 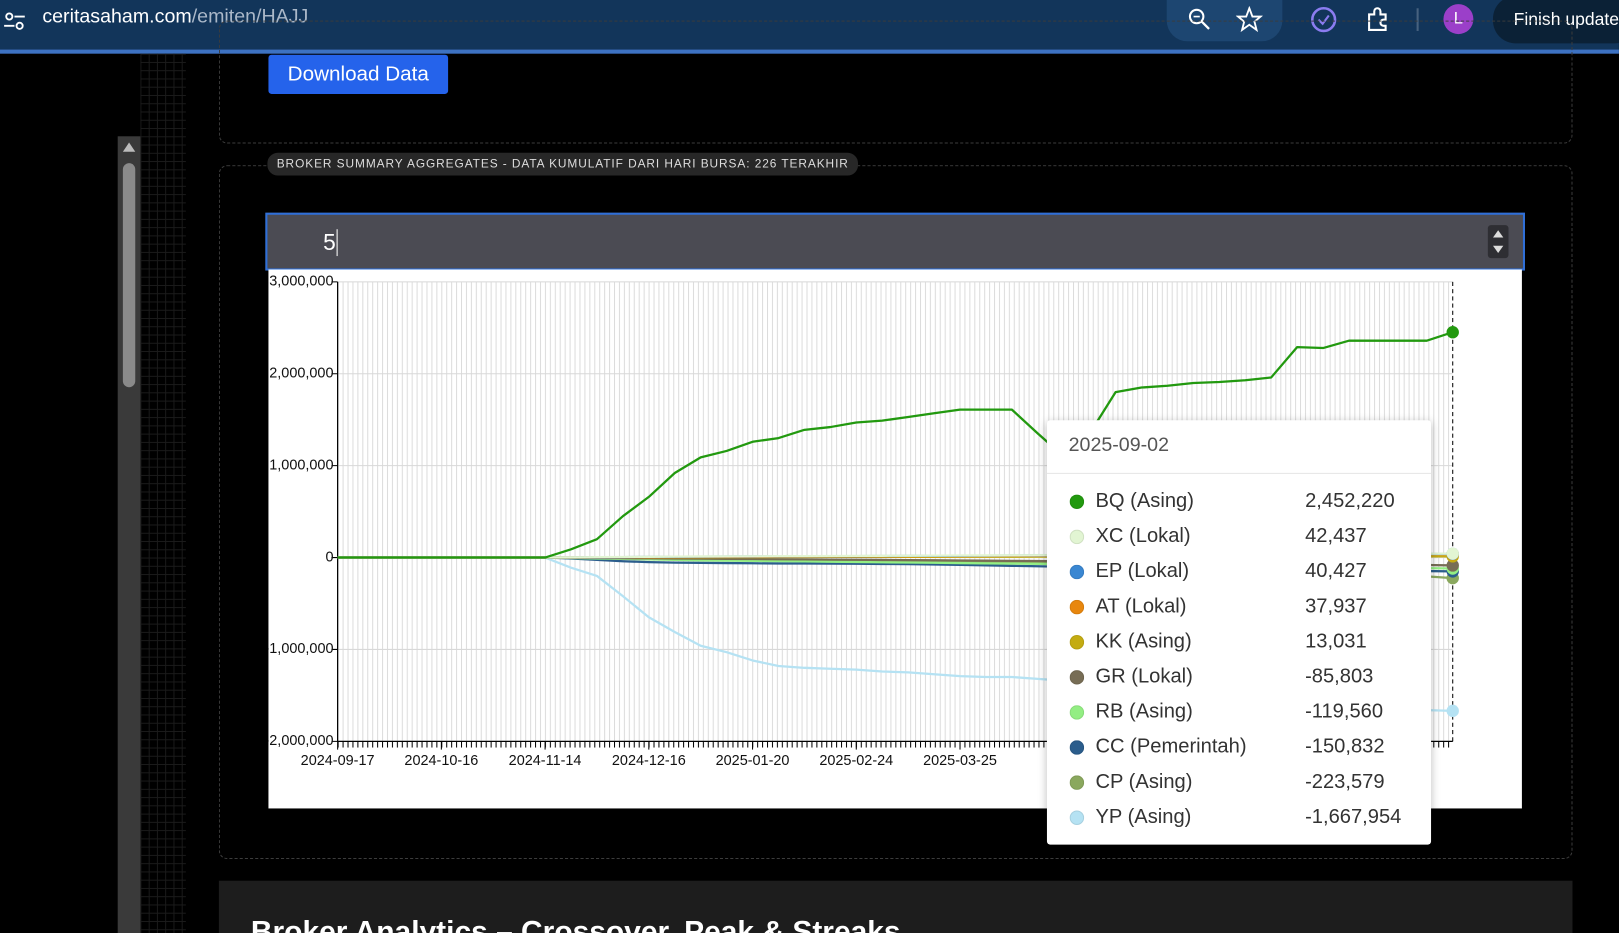 I want to click on bookmark-icon, so click(x=1249, y=19).